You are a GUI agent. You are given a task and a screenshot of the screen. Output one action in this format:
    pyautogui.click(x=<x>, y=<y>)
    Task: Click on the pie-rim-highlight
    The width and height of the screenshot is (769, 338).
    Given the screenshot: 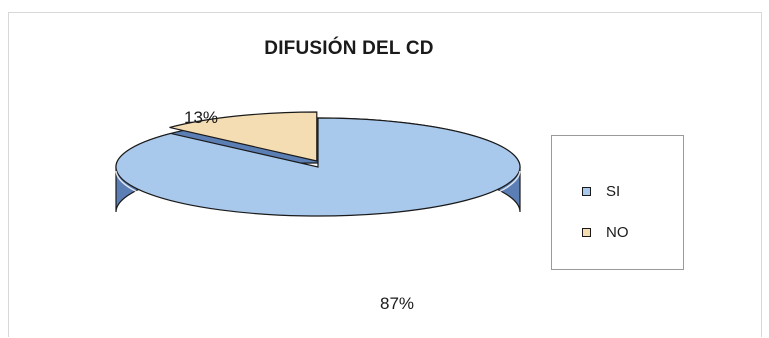 What is the action you would take?
    pyautogui.click(x=318, y=195)
    